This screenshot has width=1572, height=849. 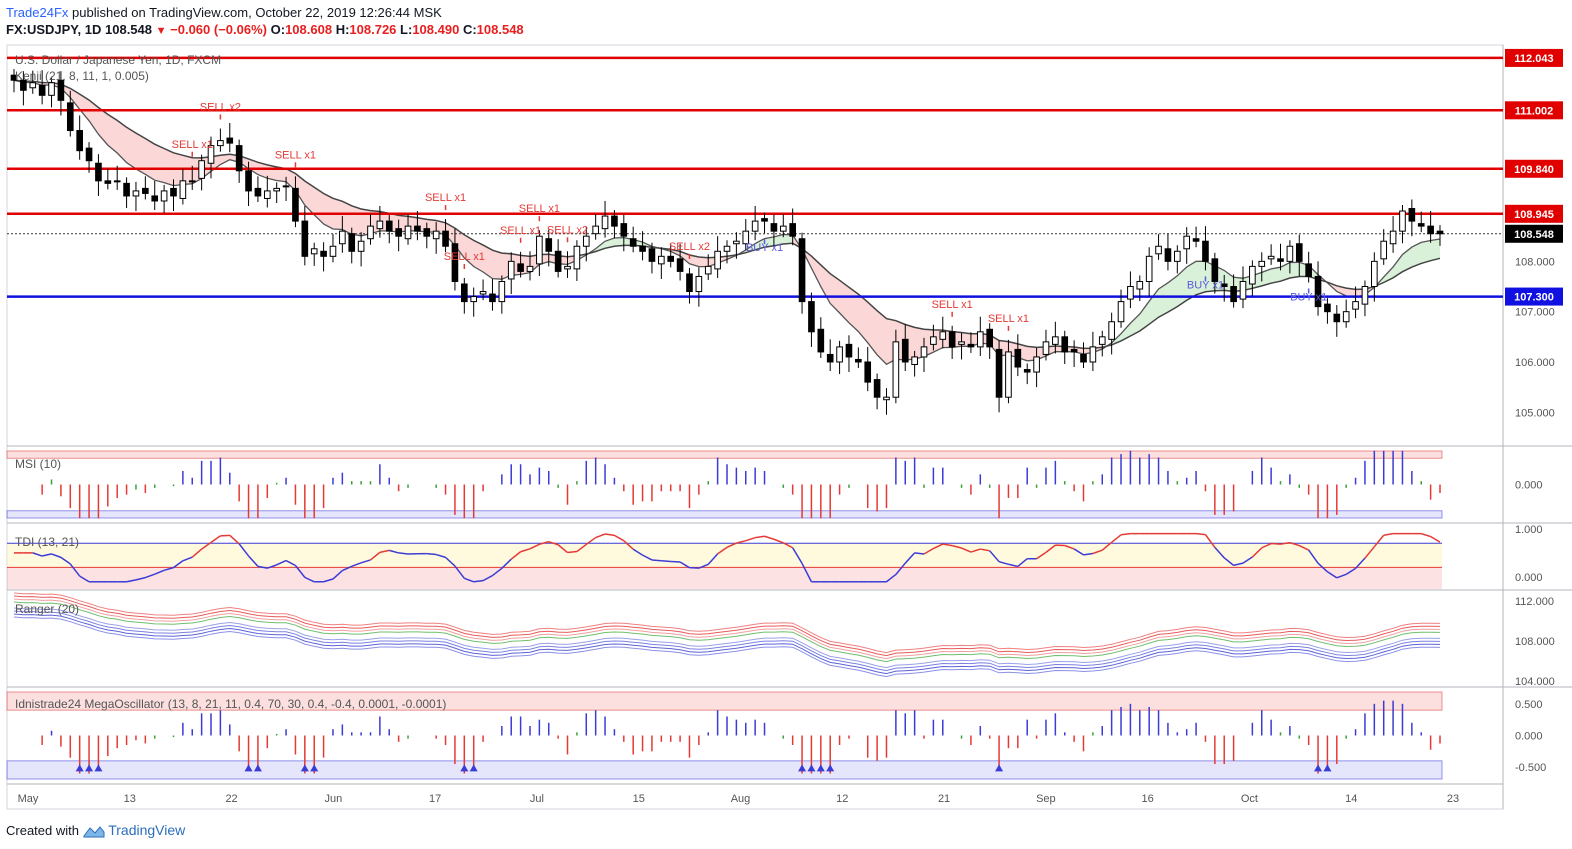 What do you see at coordinates (724, 514) in the screenshot?
I see `msi-lower-zone` at bounding box center [724, 514].